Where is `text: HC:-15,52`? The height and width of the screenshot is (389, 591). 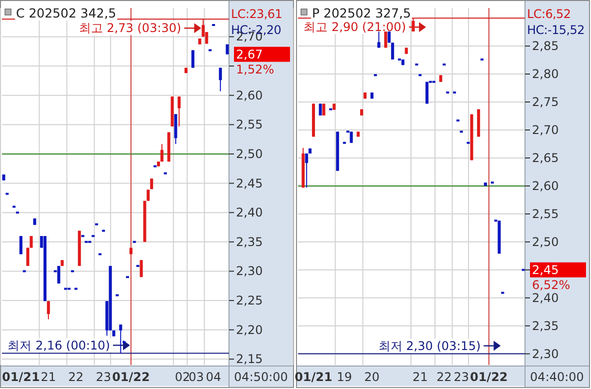 text: HC:-15,52 is located at coordinates (555, 30).